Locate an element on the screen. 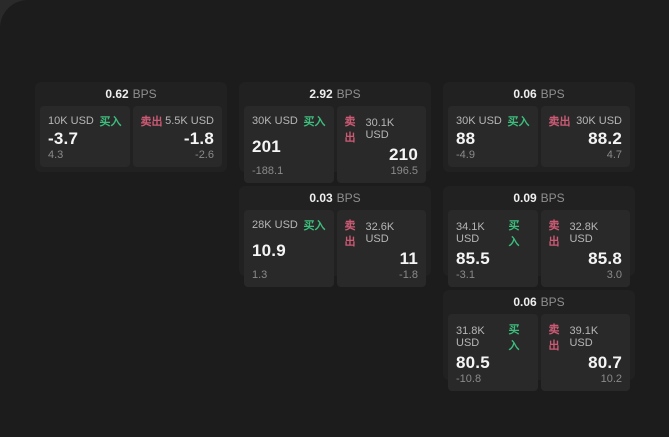 The image size is (669, 437). sell-panel-top: 卖出 30K USD is located at coordinates (586, 121).